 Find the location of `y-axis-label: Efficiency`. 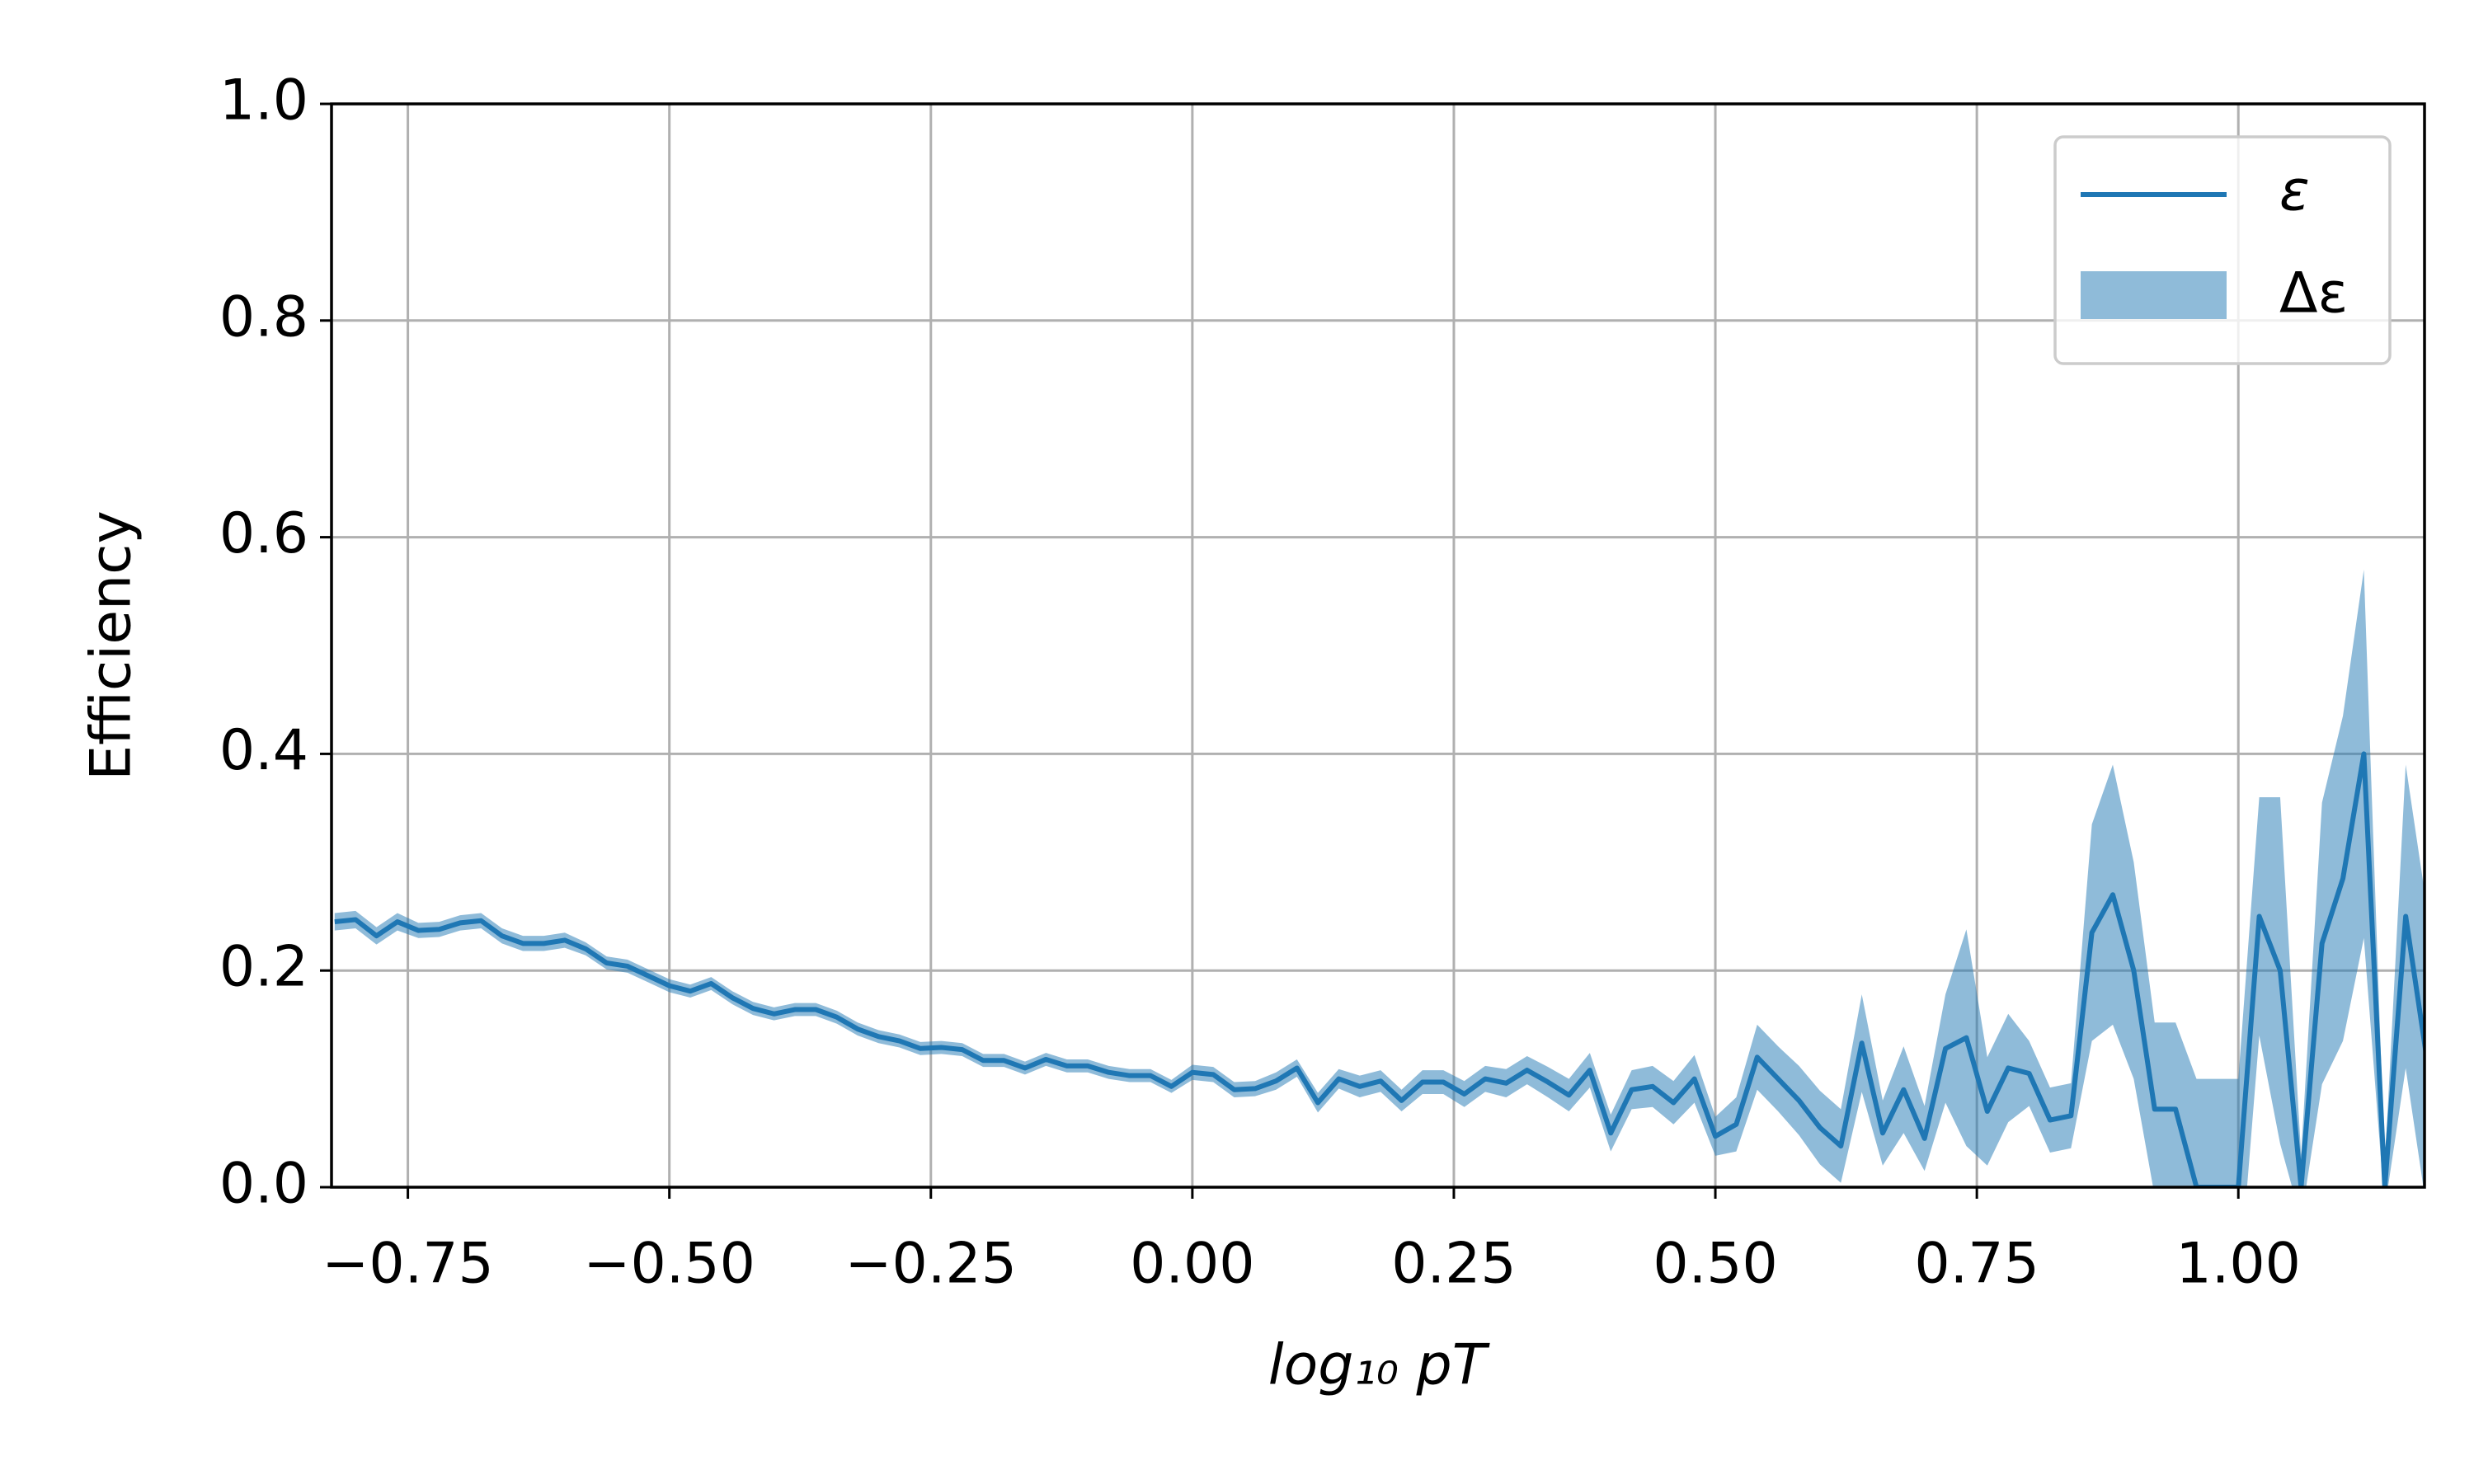

y-axis-label: Efficiency is located at coordinates (111, 645).